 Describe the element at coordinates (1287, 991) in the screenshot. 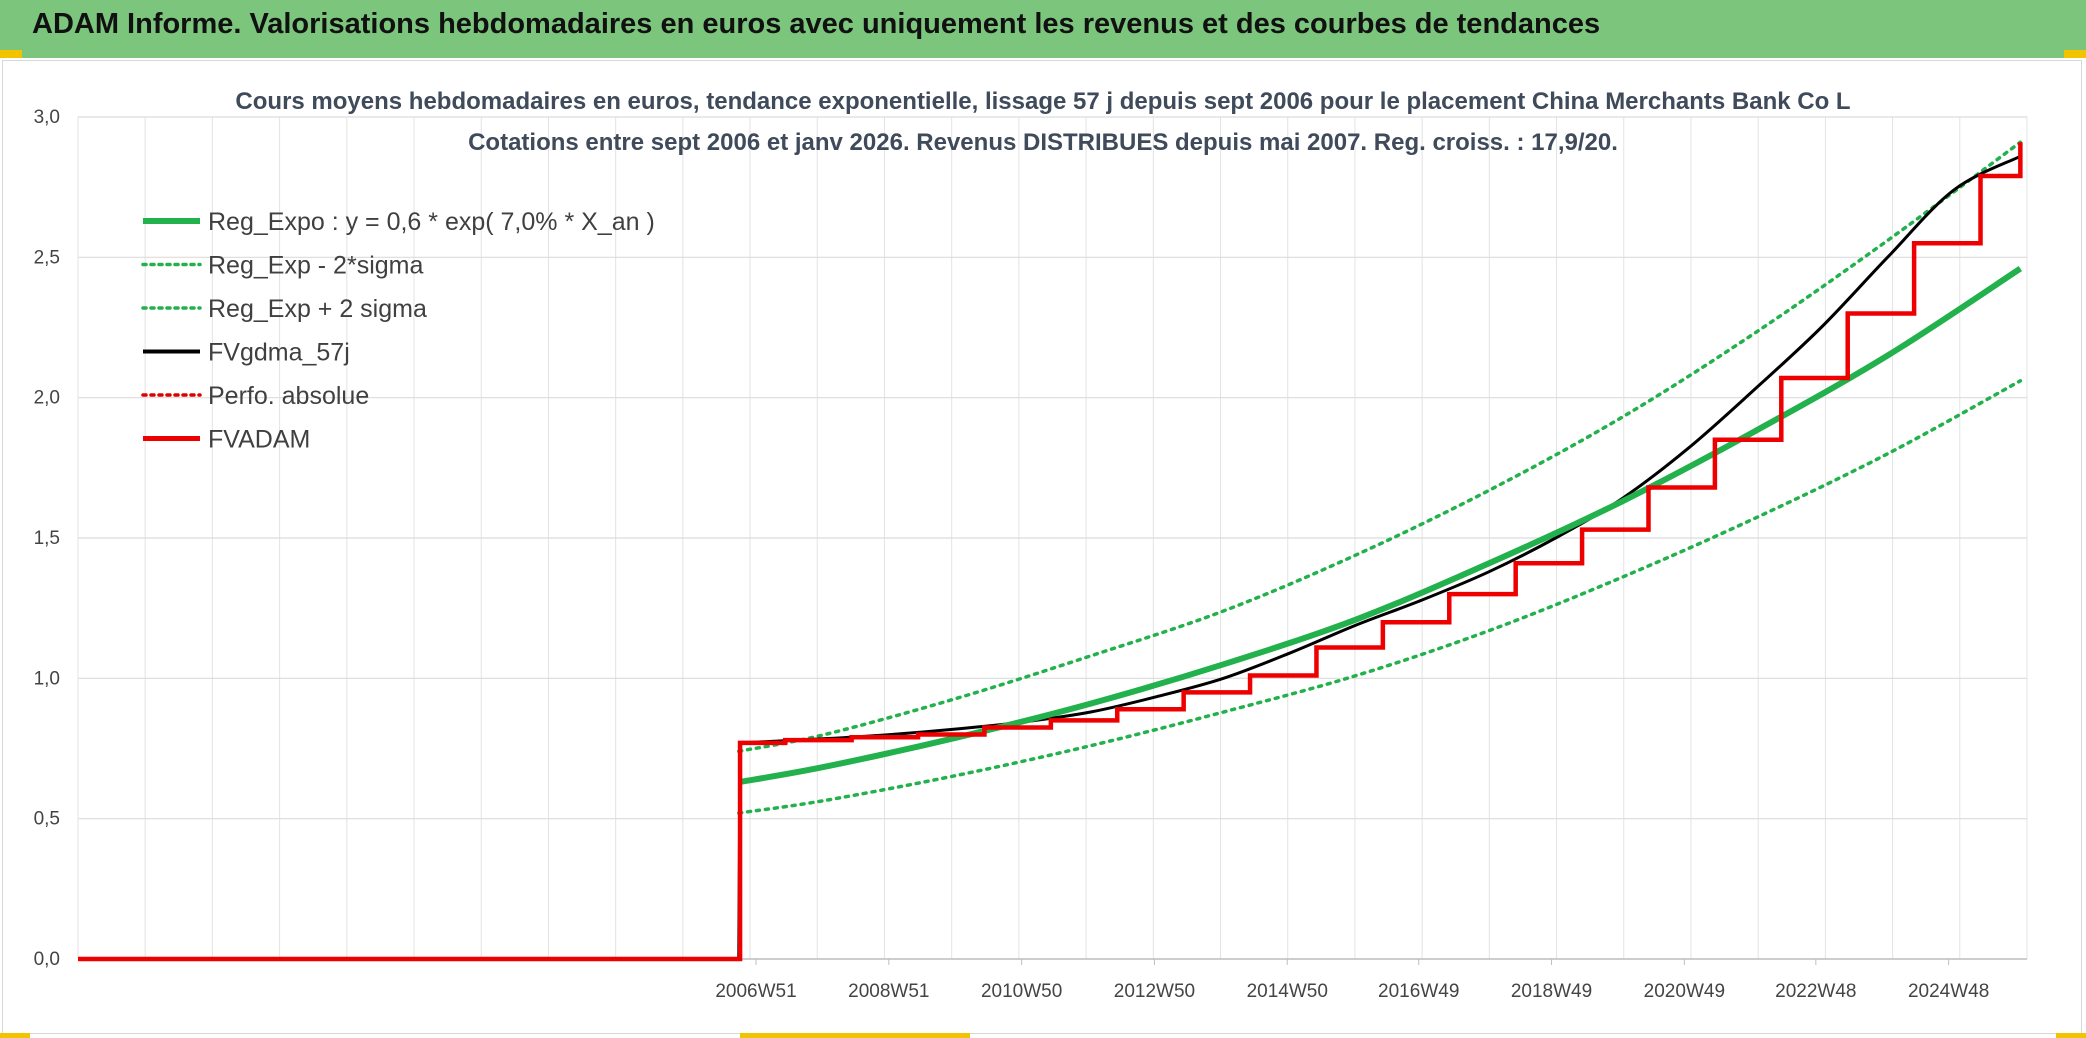

I see `x-tick-label: 2014W50` at that location.